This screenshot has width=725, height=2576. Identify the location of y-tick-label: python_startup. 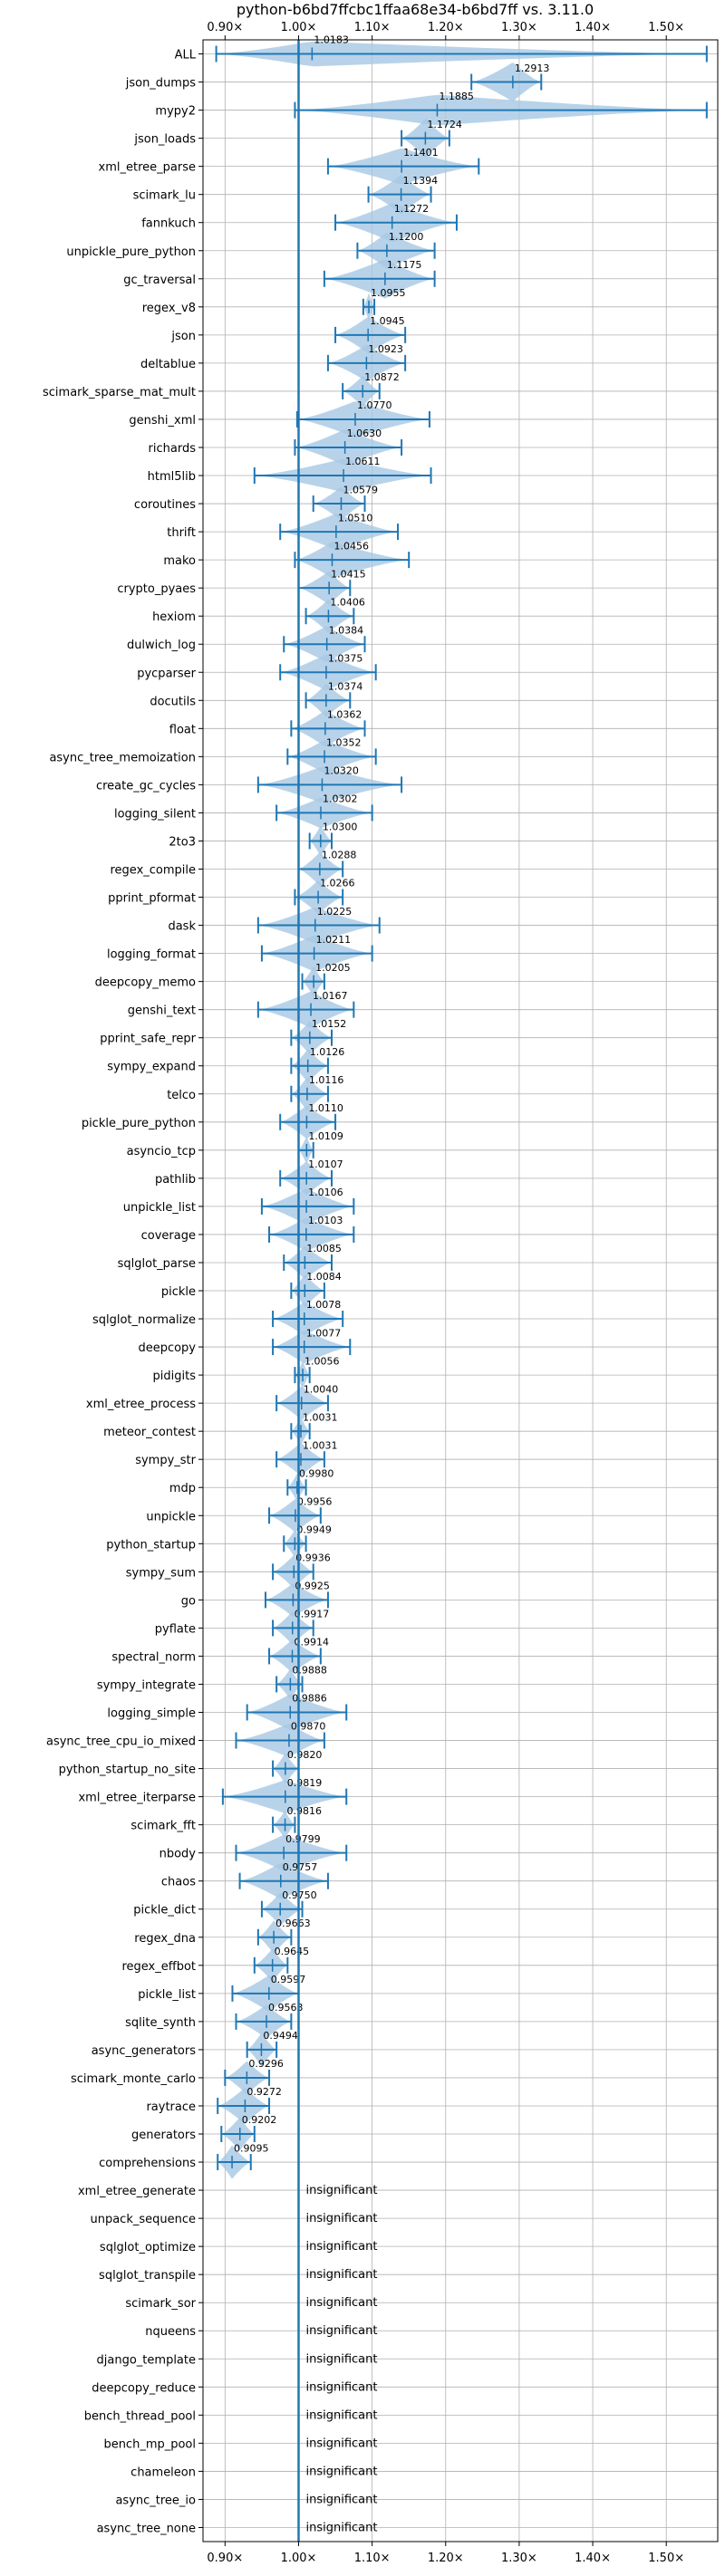
(151, 1545).